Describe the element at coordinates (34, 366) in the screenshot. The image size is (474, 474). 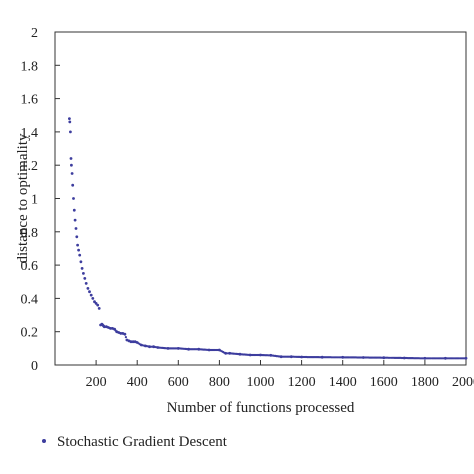
I see `y-tick-label: 0` at that location.